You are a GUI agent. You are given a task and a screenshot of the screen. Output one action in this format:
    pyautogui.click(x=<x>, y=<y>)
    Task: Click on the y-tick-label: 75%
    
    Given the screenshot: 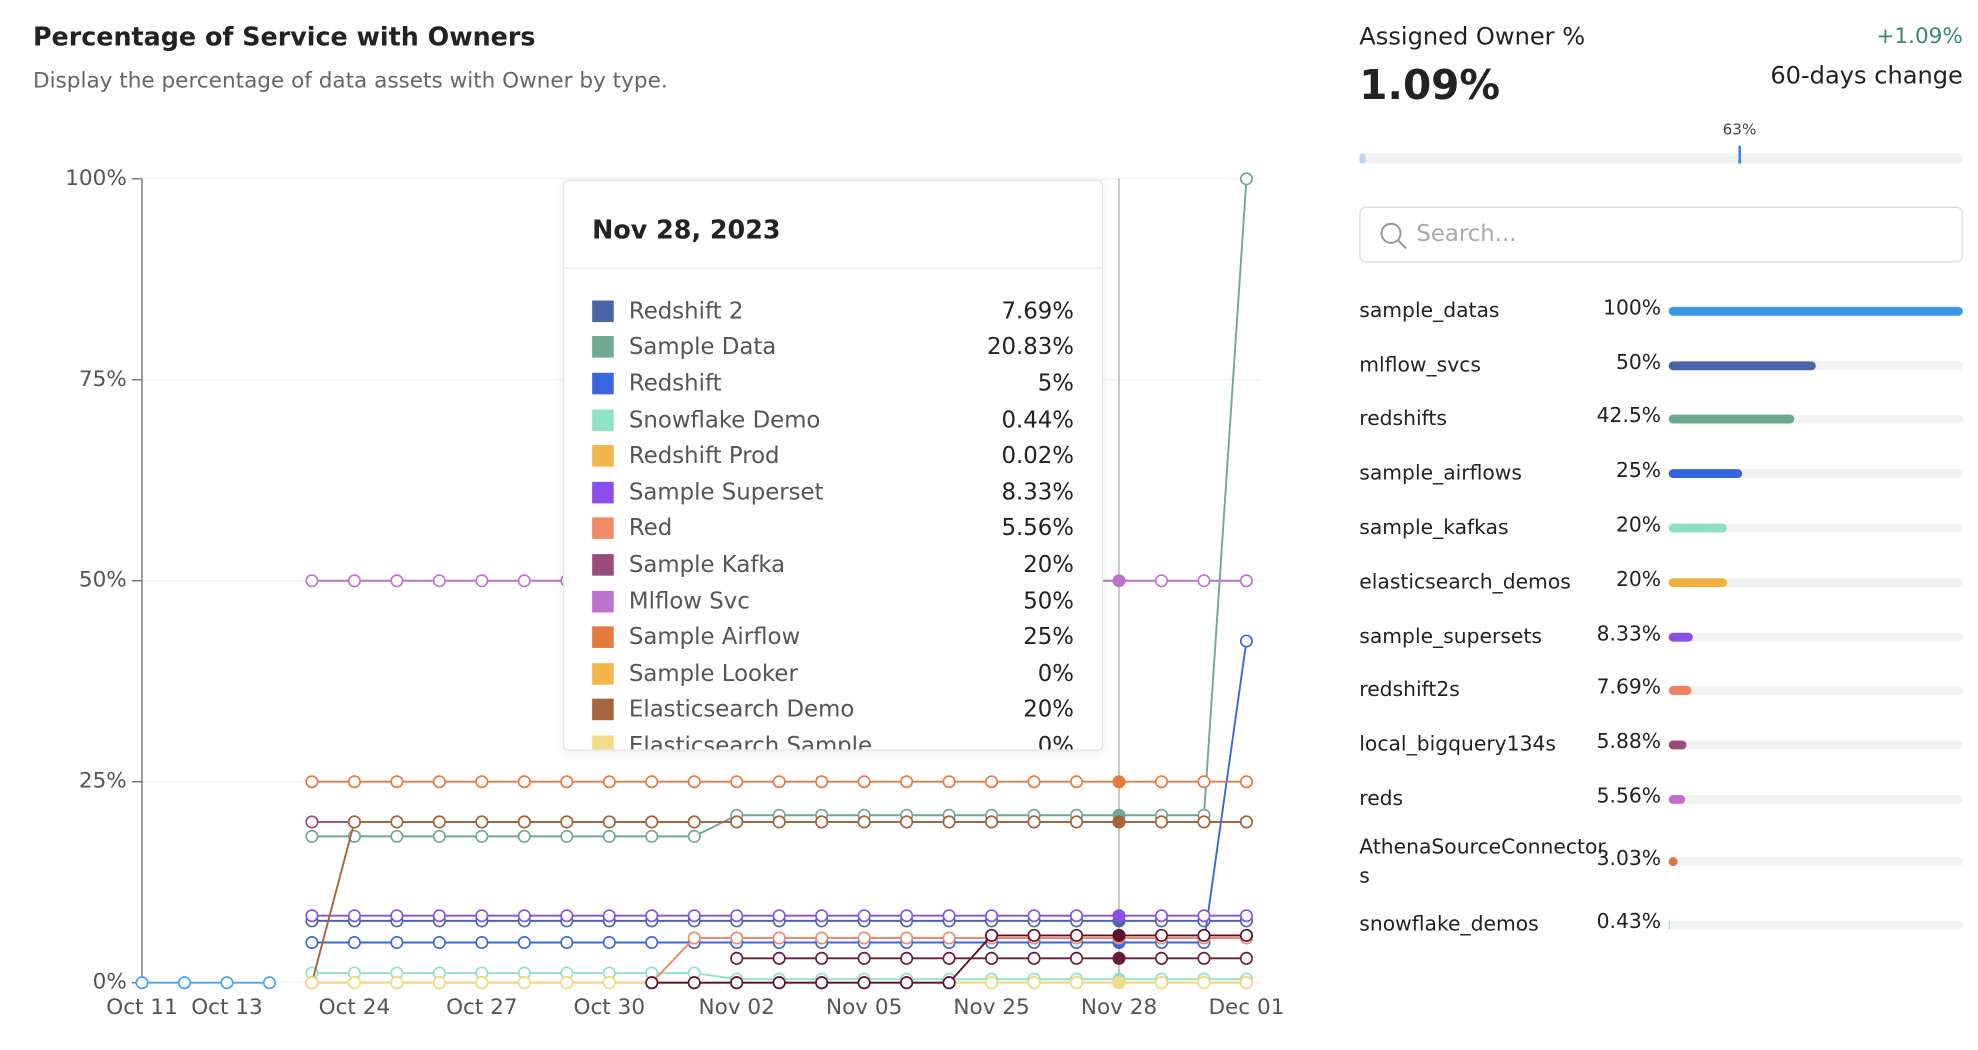 What is the action you would take?
    pyautogui.click(x=103, y=379)
    